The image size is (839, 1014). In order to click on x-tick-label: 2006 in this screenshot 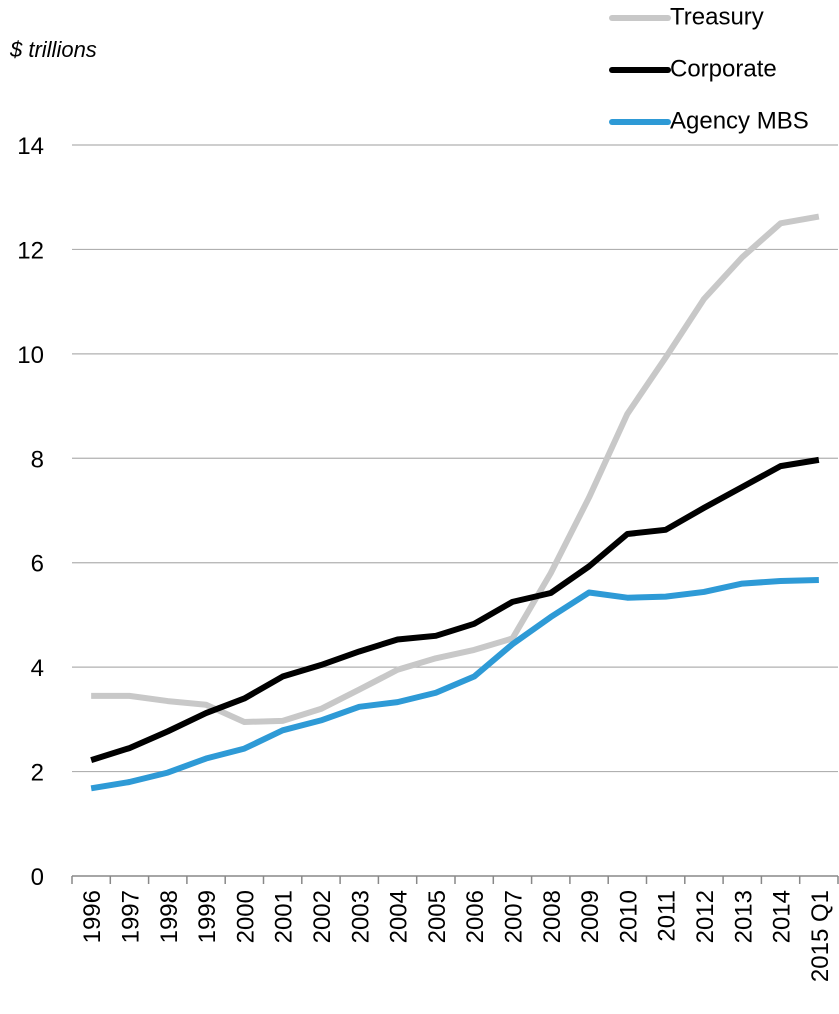, I will do `click(475, 916)`.